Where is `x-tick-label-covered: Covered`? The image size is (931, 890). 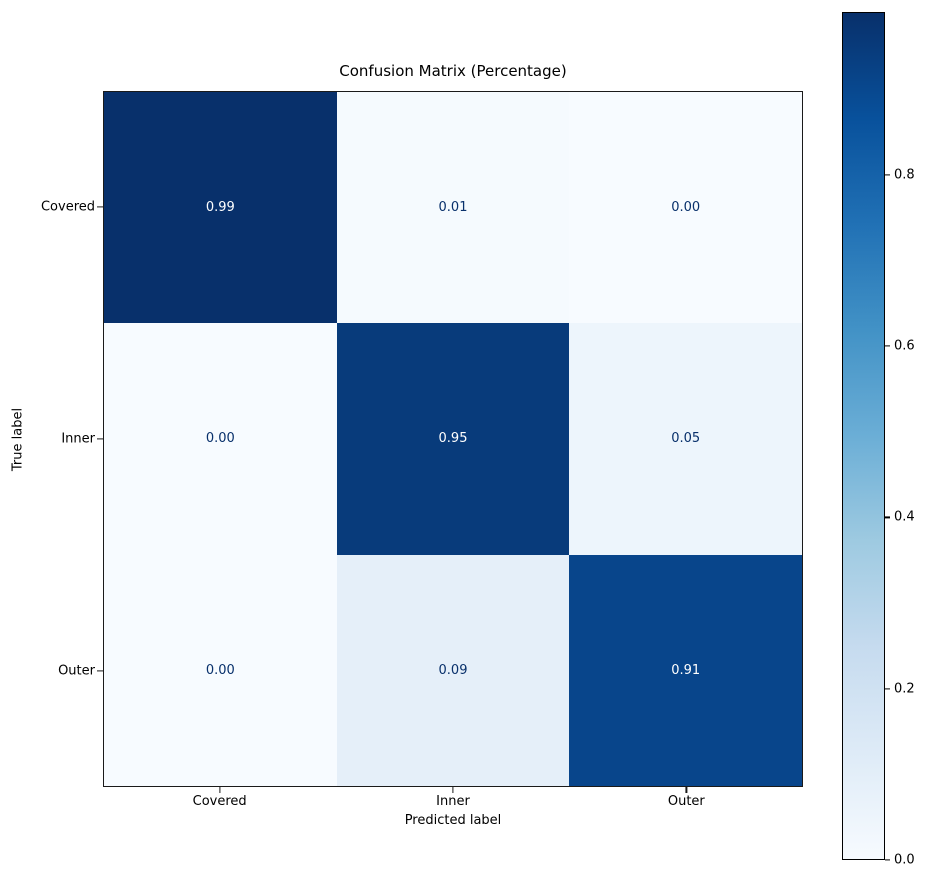
x-tick-label-covered: Covered is located at coordinates (219, 801).